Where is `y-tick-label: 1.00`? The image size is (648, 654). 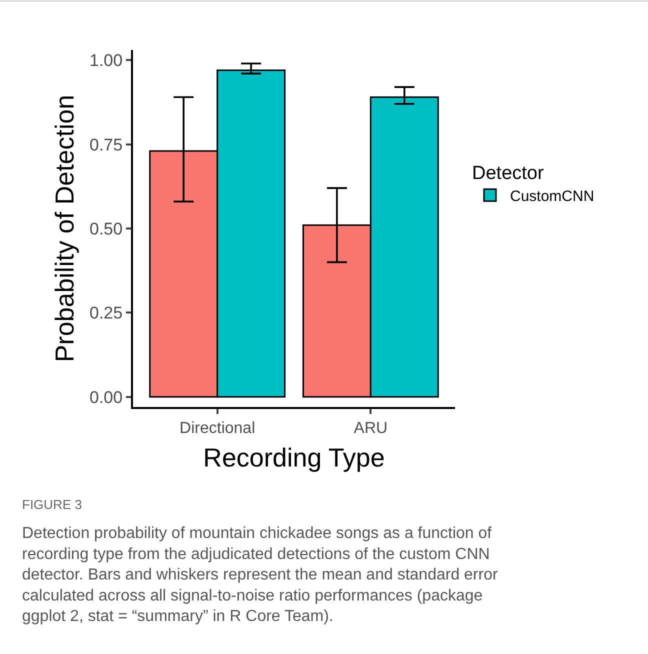 y-tick-label: 1.00 is located at coordinates (106, 60).